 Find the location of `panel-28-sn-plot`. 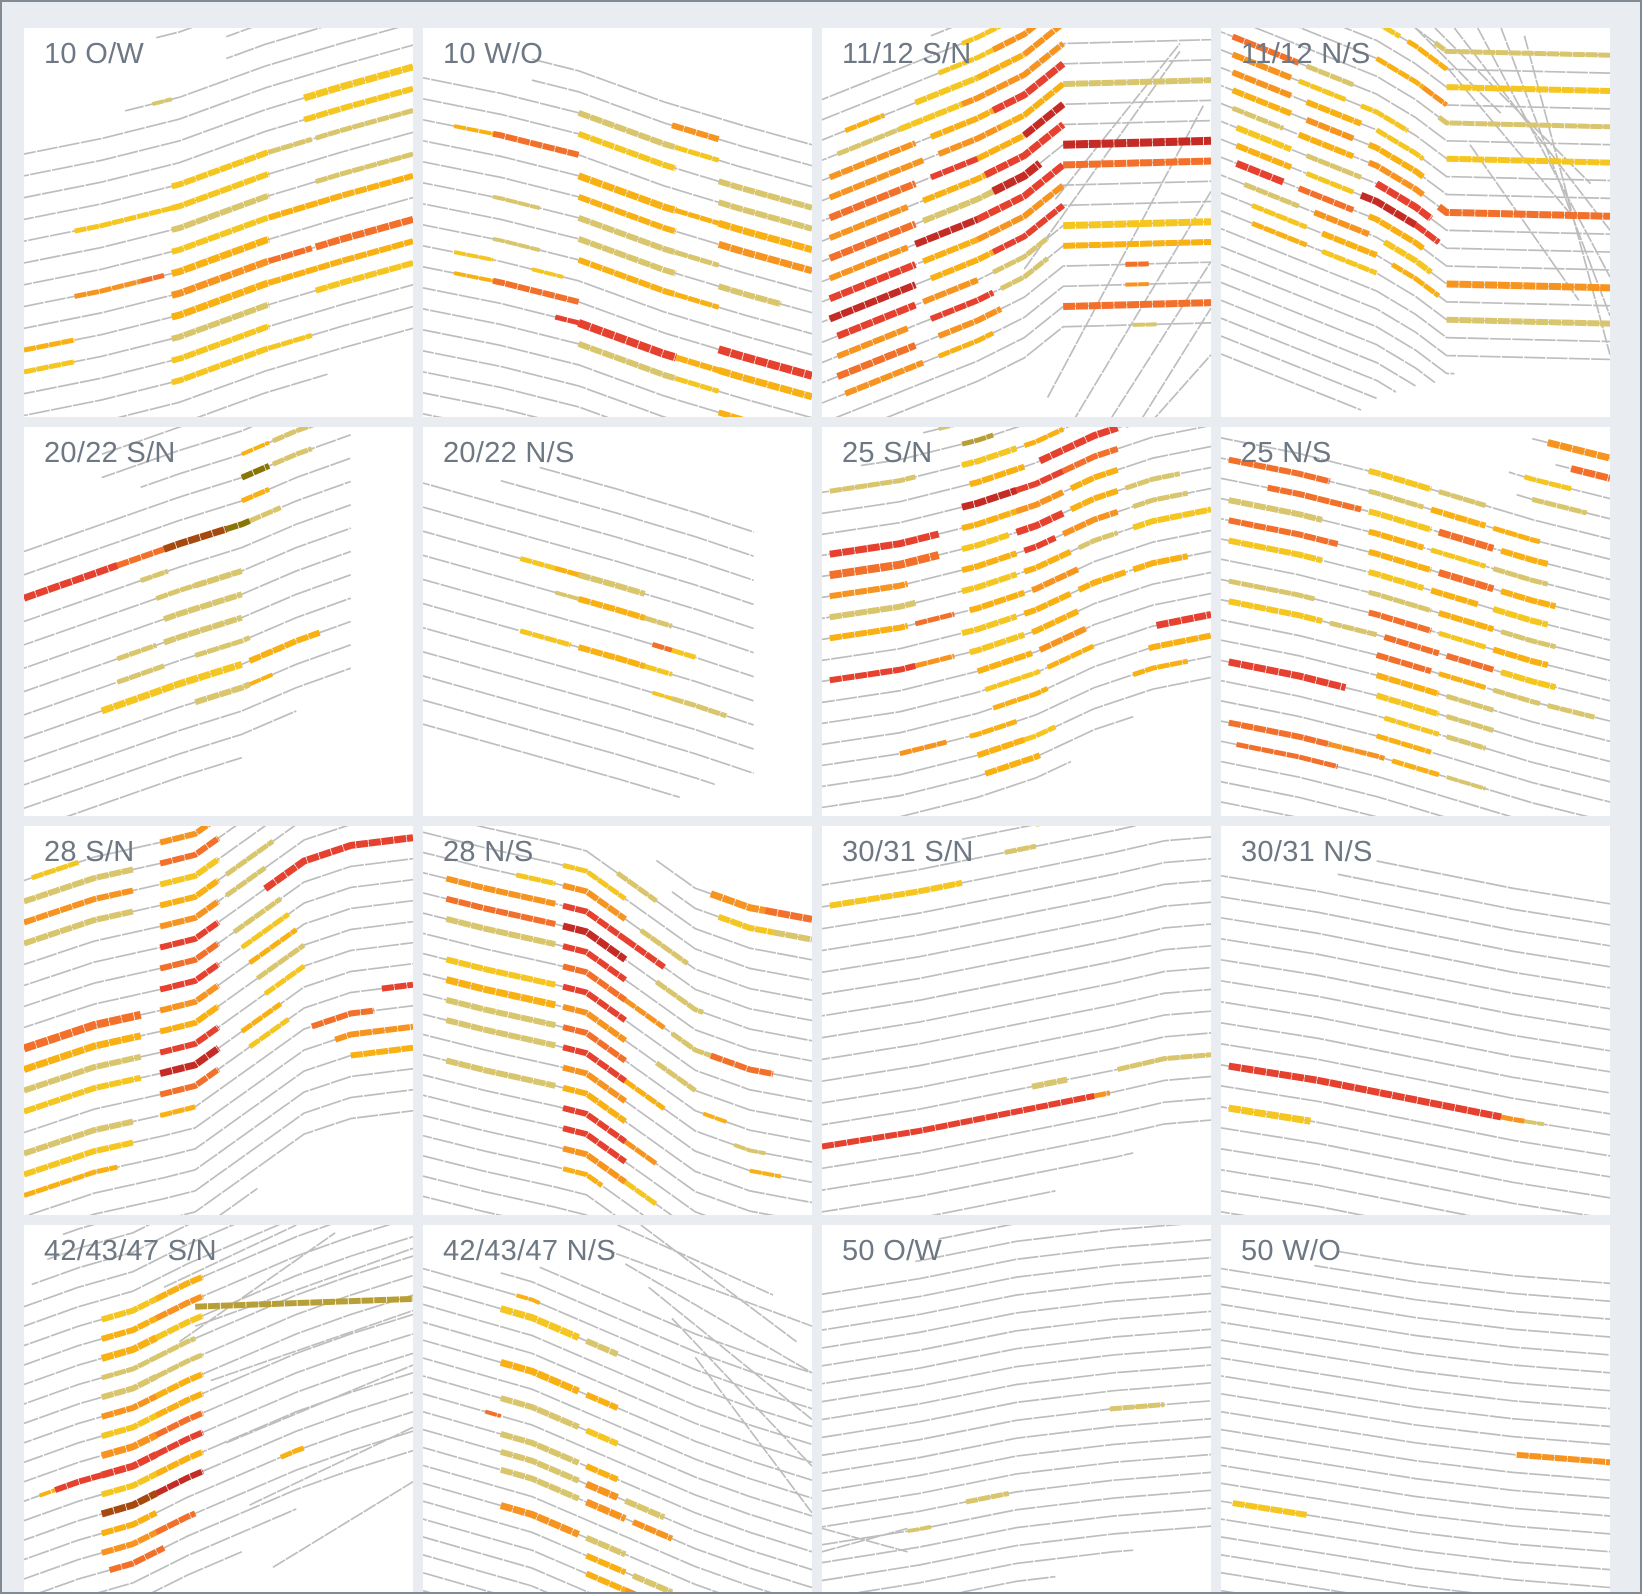

panel-28-sn-plot is located at coordinates (218, 1020).